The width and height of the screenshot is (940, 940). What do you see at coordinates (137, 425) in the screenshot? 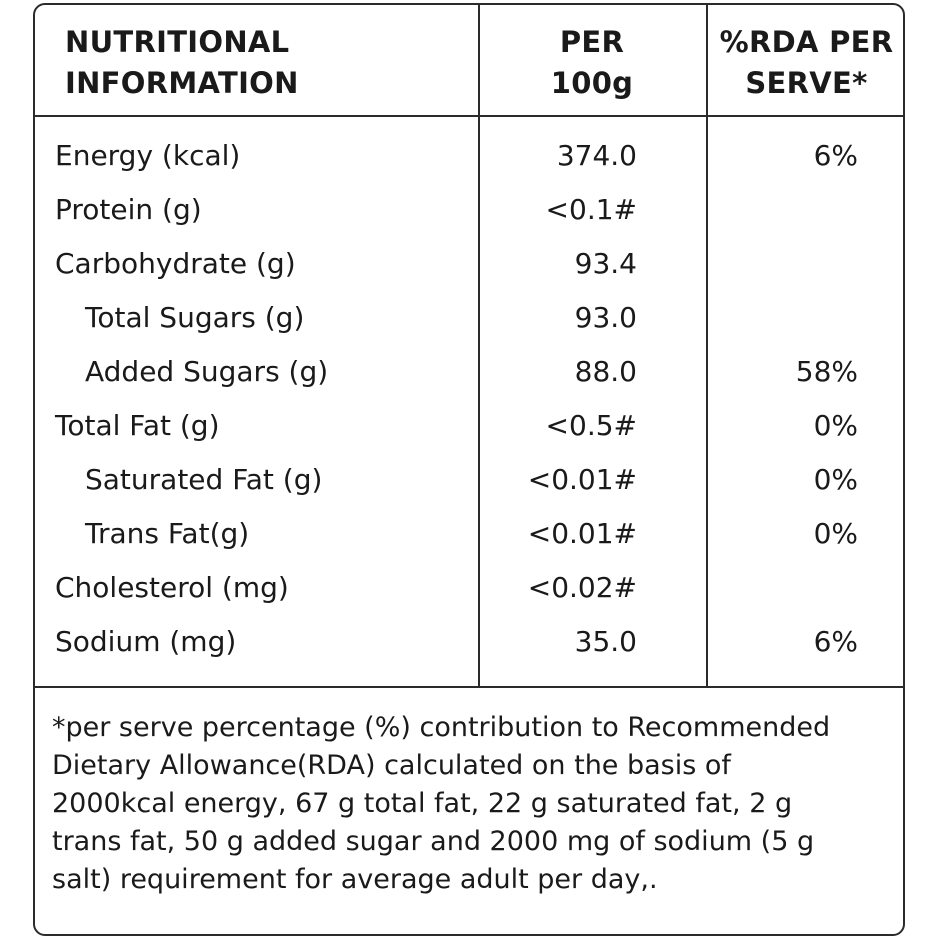
I see `nutrient-name: Total Fat (g)` at bounding box center [137, 425].